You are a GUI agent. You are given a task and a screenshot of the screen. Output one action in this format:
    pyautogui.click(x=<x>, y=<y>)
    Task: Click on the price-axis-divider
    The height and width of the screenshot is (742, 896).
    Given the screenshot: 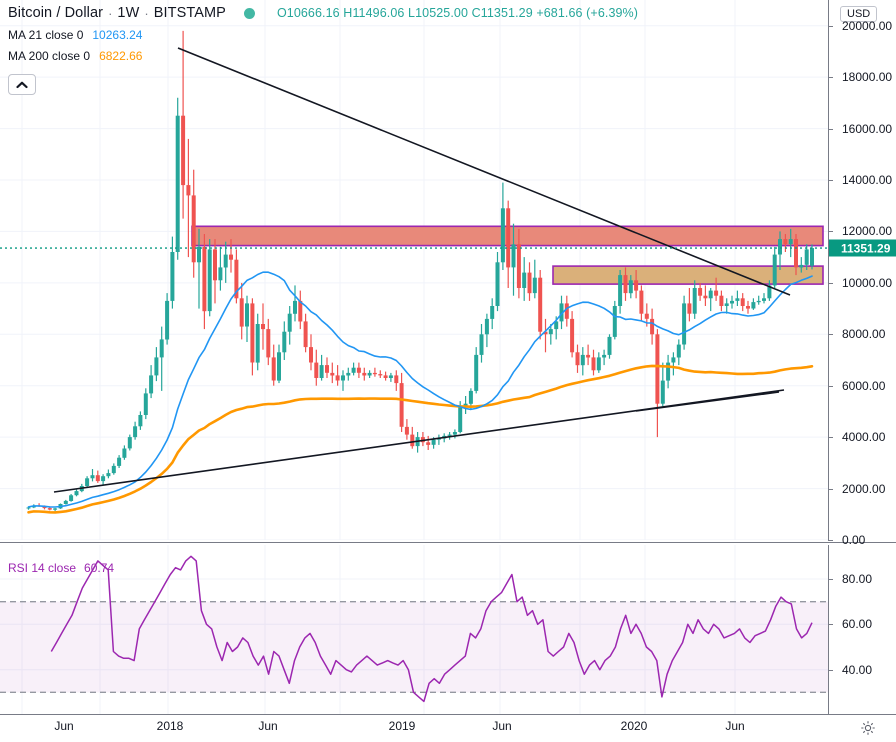 What is the action you would take?
    pyautogui.click(x=828, y=270)
    